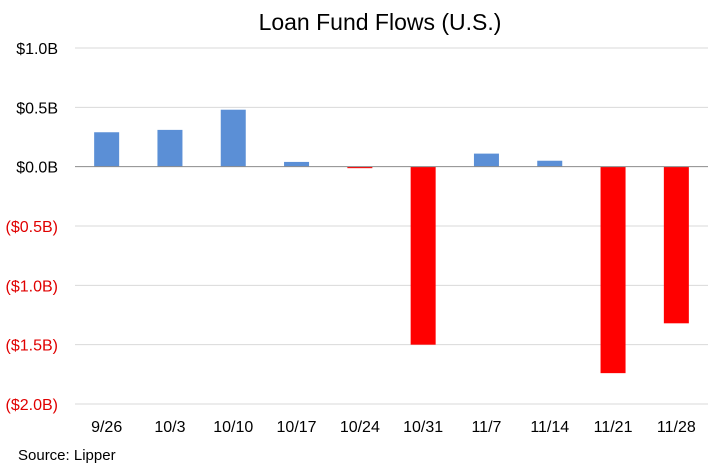  I want to click on x-category-label: 11/7, so click(486, 427).